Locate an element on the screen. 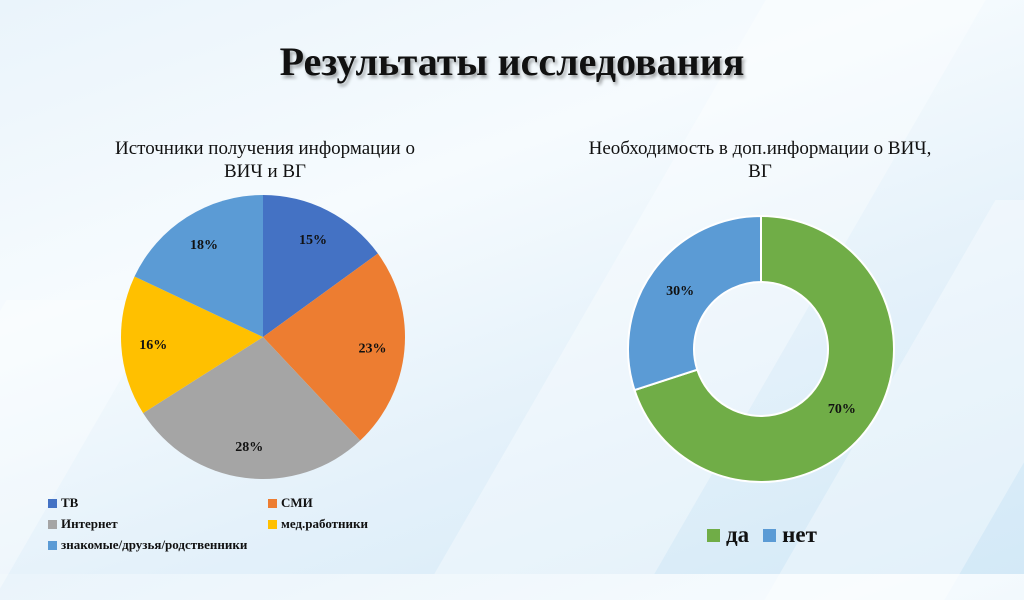 The width and height of the screenshot is (1024, 600). data-label: 15% is located at coordinates (313, 240).